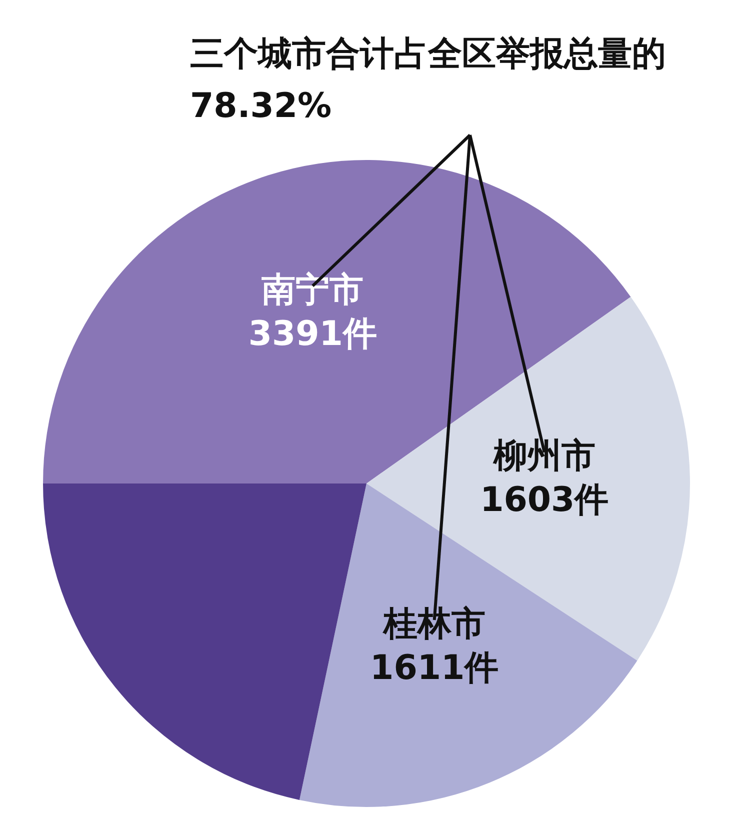 The image size is (733, 827). What do you see at coordinates (313, 290) in the screenshot?
I see `slice-label: 南宁市` at bounding box center [313, 290].